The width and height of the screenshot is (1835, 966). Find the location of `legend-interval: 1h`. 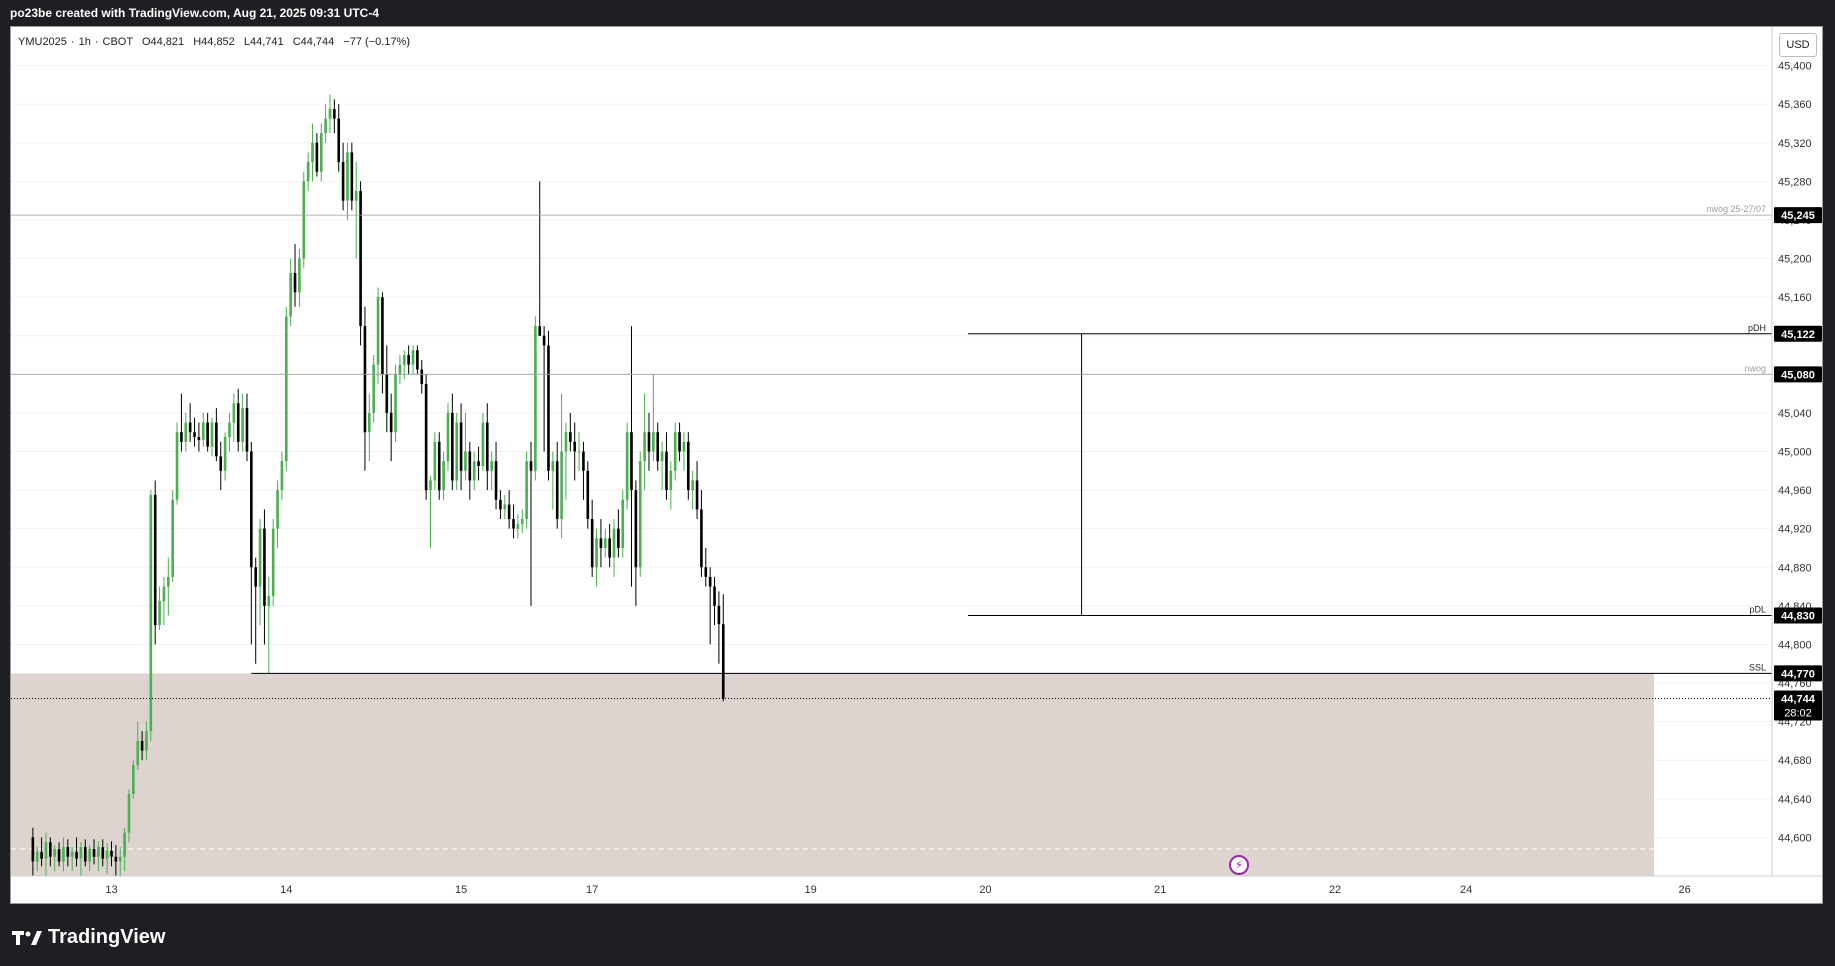

legend-interval: 1h is located at coordinates (84, 42).